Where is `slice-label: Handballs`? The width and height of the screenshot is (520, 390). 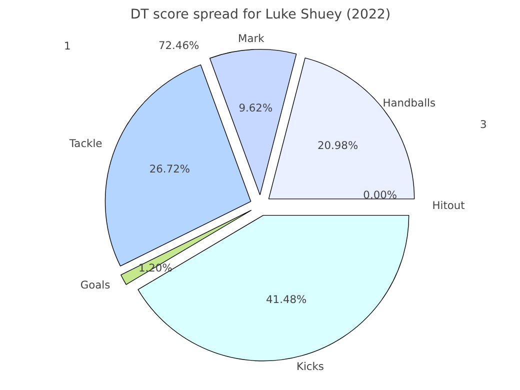
slice-label: Handballs is located at coordinates (409, 103).